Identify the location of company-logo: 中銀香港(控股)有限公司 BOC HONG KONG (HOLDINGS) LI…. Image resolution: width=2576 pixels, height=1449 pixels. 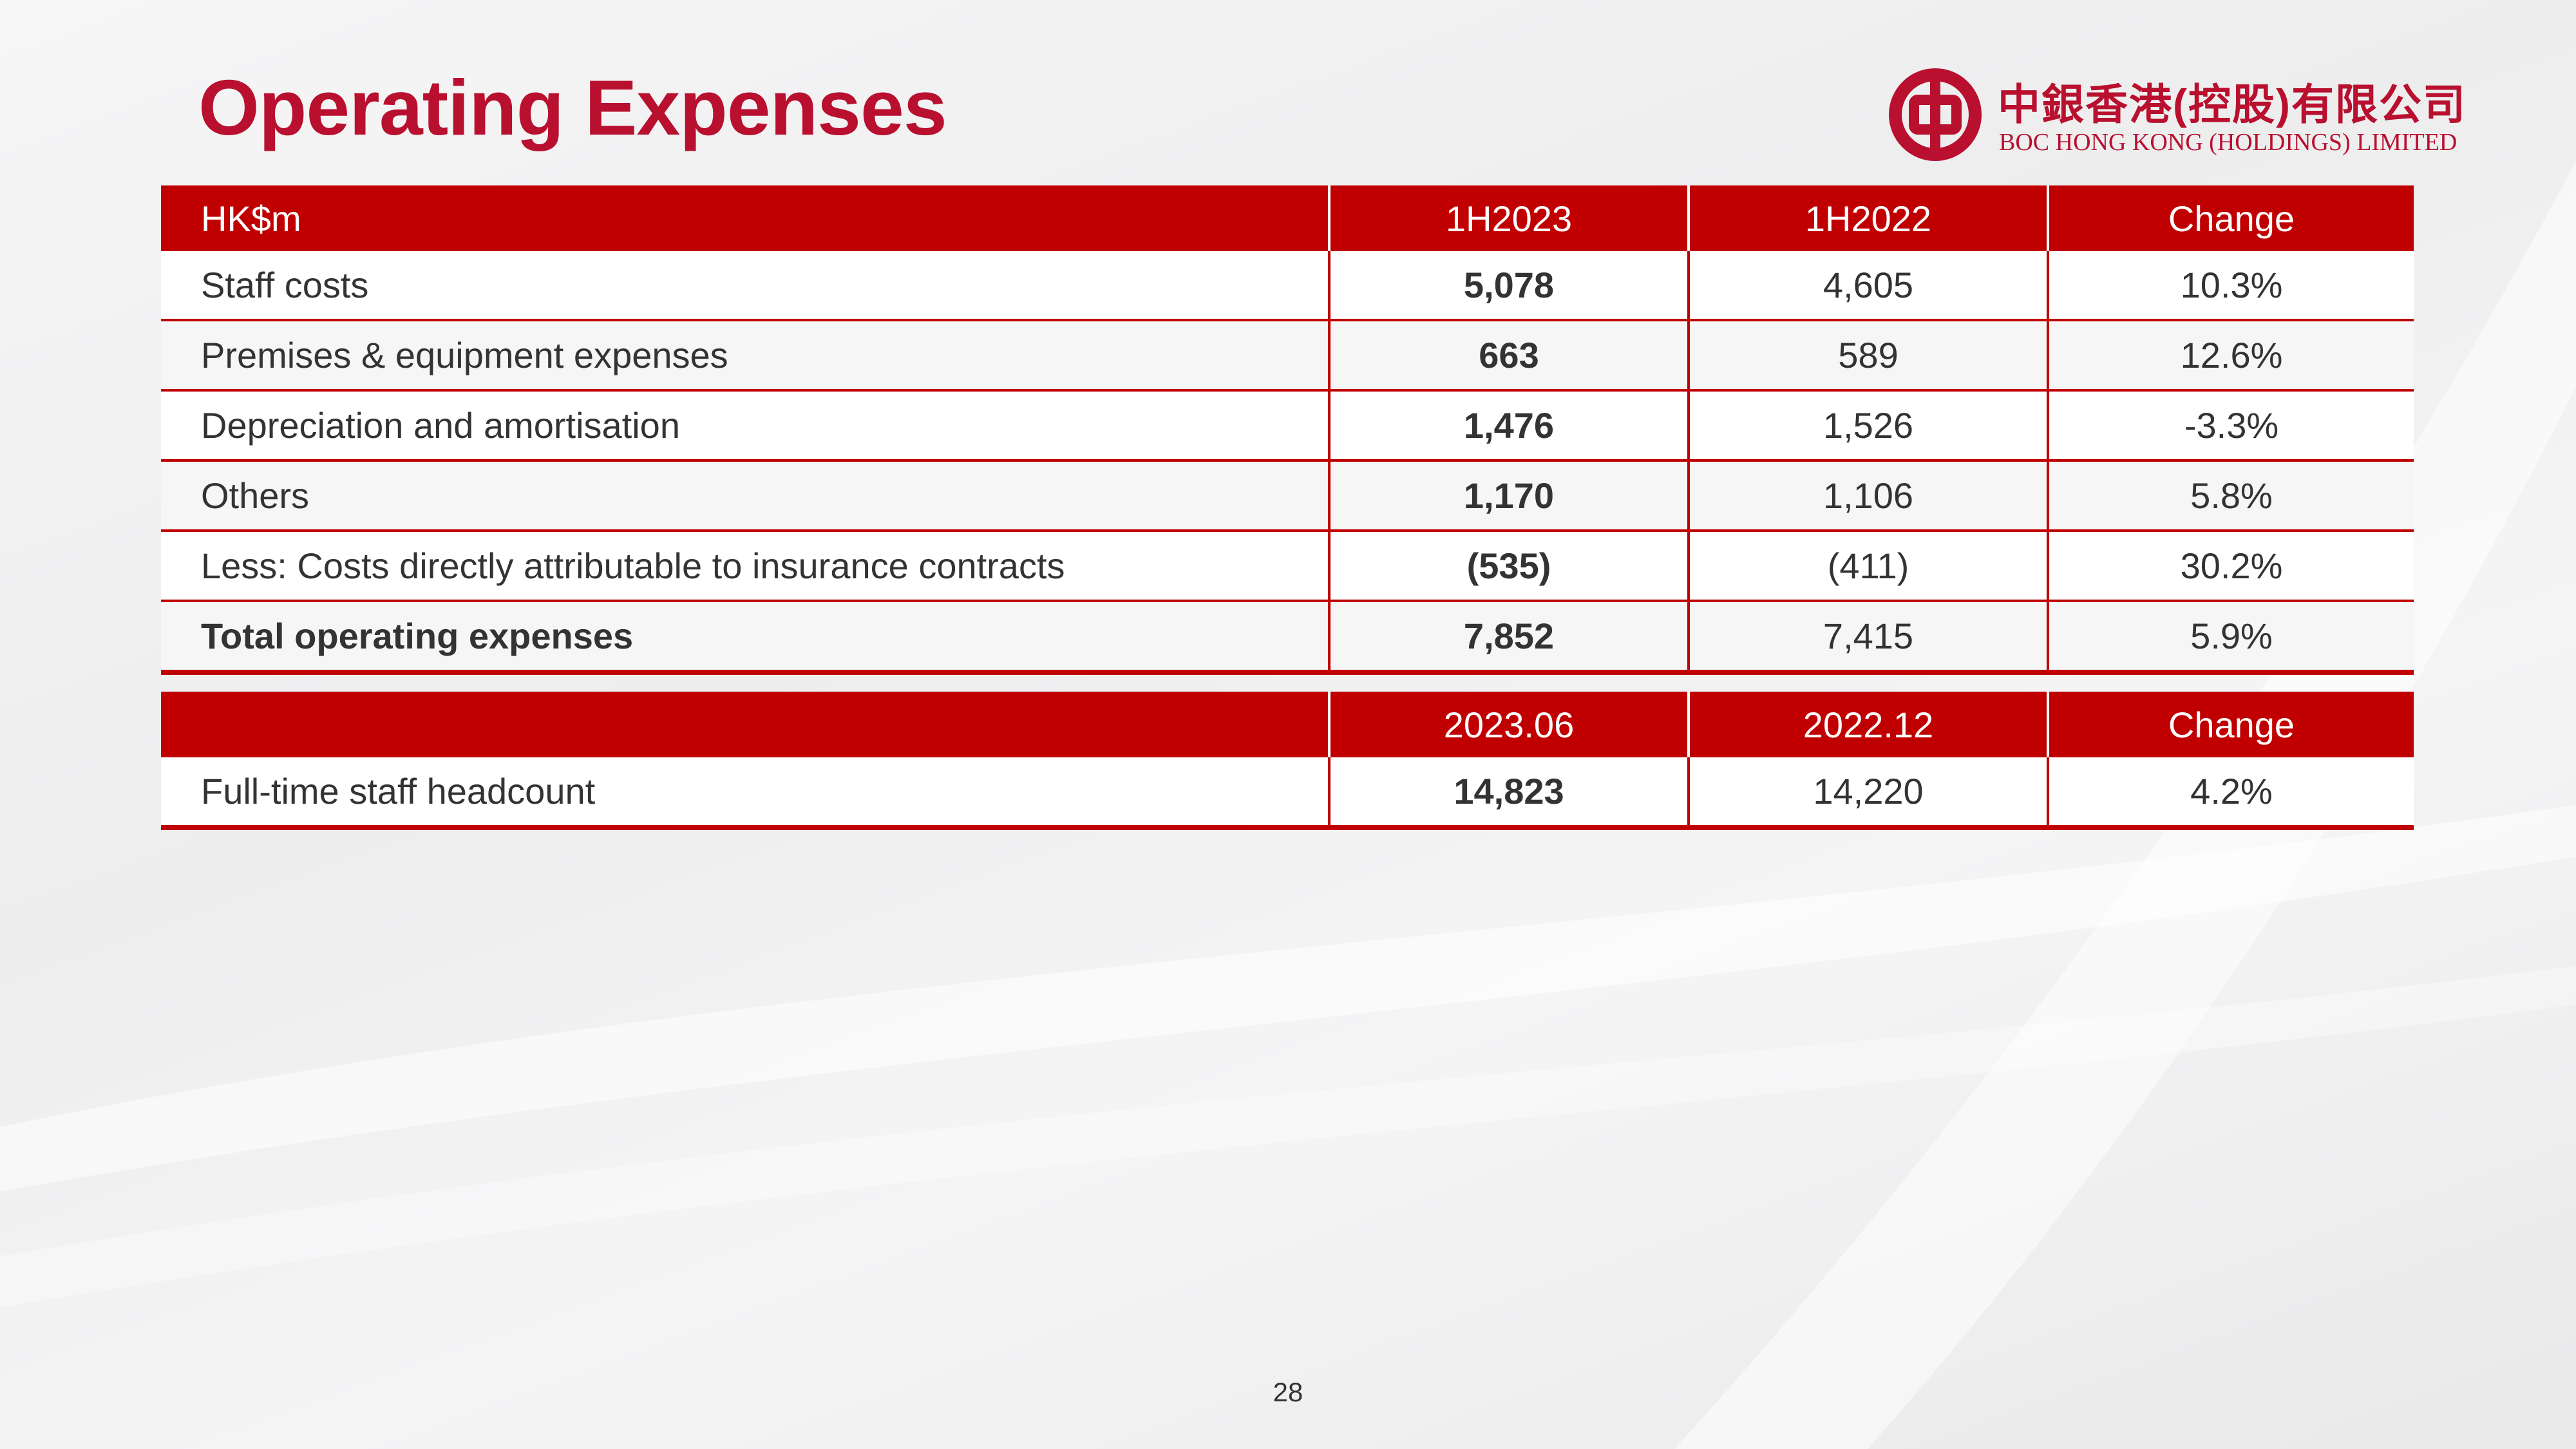
(2189, 115).